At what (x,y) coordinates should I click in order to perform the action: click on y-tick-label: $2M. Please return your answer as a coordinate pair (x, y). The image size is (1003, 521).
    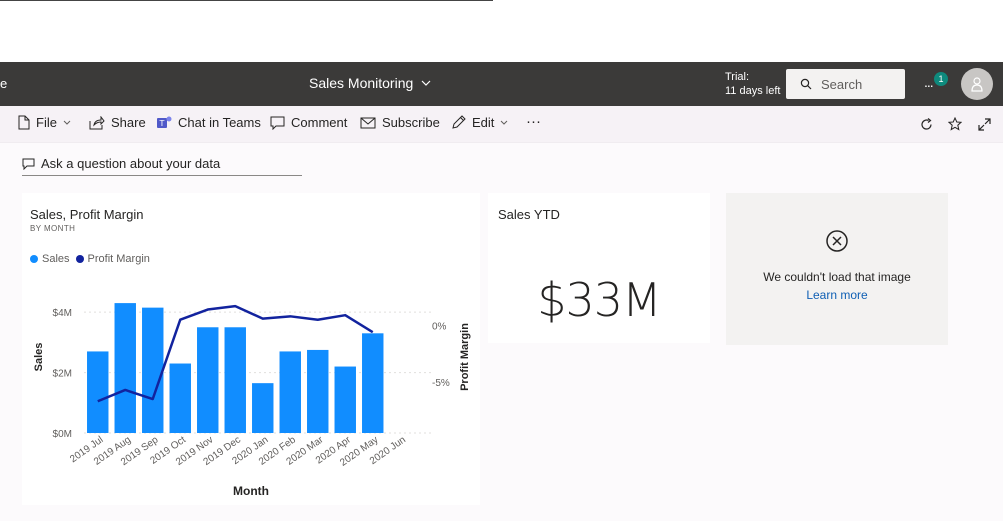
    Looking at the image, I should click on (62, 374).